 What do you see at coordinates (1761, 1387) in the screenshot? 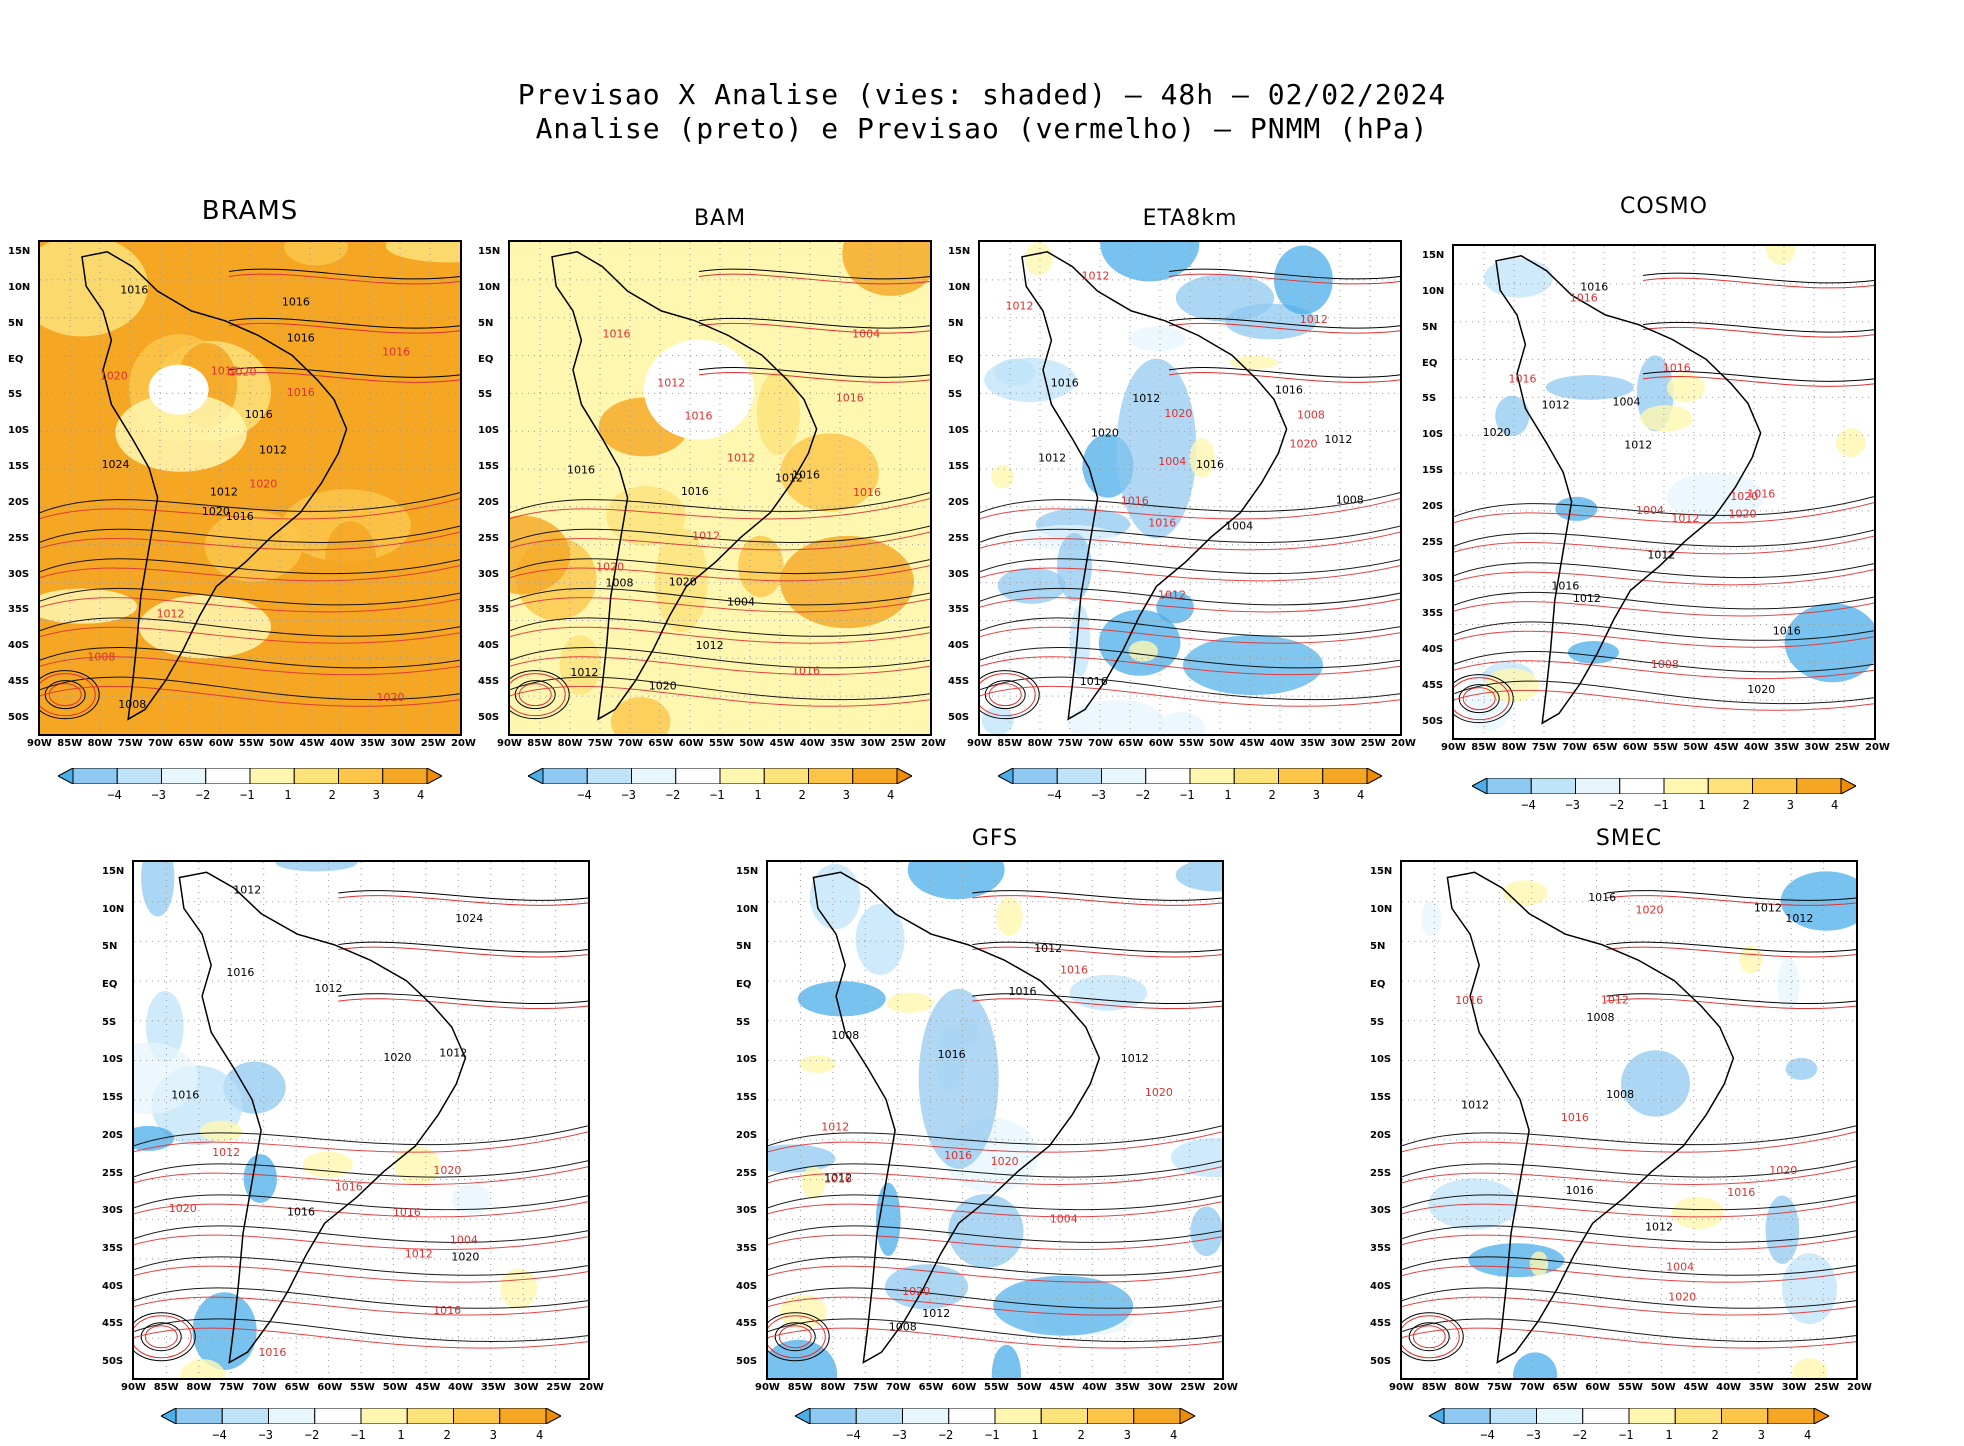
I see `lon-tick-label: 35W` at bounding box center [1761, 1387].